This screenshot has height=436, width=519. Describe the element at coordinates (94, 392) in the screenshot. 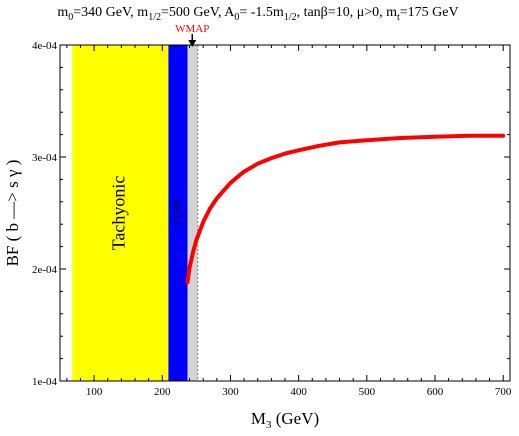

I see `x-tick-label: 100` at that location.